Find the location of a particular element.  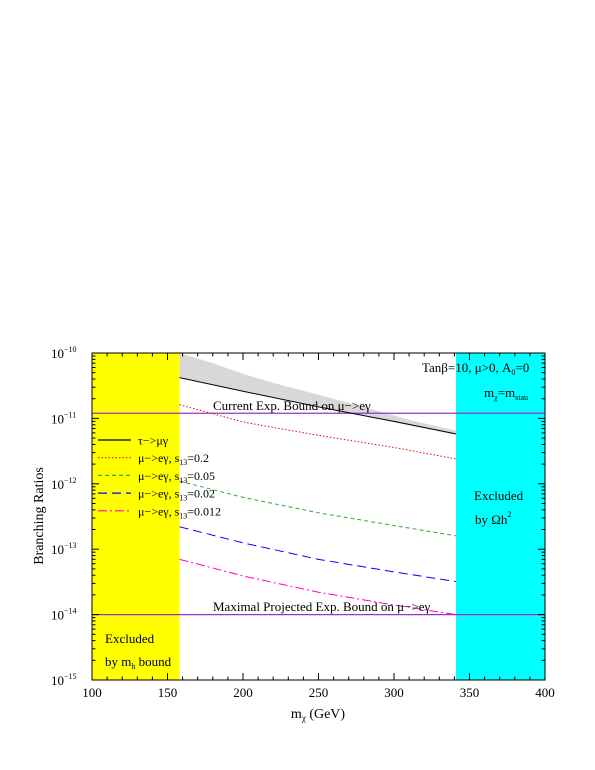

x-axis-label: mχ (GeV) is located at coordinates (318, 715).